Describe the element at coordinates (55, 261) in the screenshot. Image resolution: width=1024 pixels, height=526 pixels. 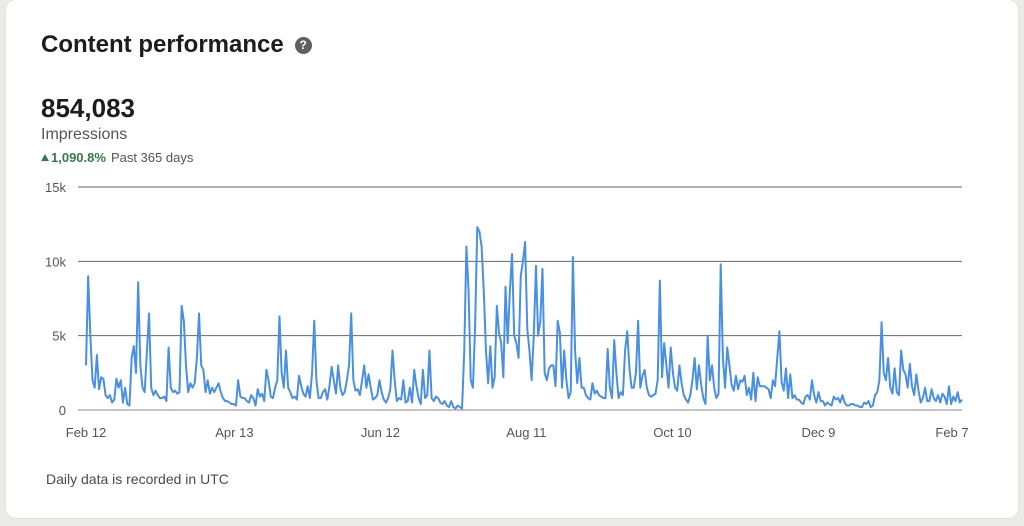
I see `y-tick-label: 10k` at that location.